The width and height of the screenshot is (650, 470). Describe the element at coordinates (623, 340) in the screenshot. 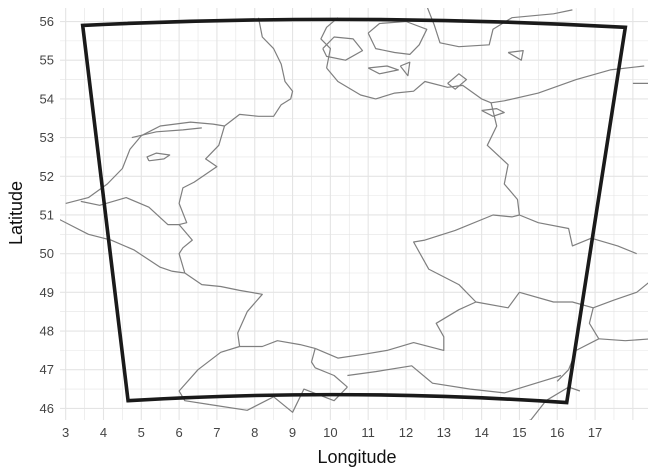

I see `boundary-hu-sk-border` at that location.